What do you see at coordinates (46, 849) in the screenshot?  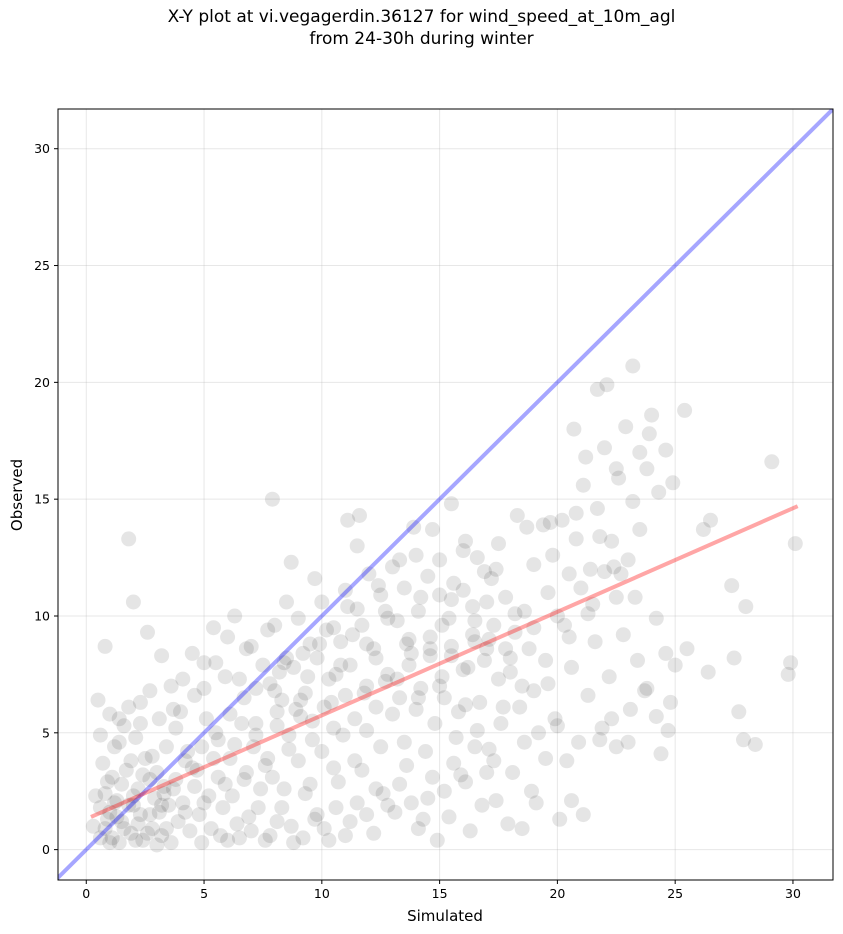 I see `y-tick-label: 0` at bounding box center [46, 849].